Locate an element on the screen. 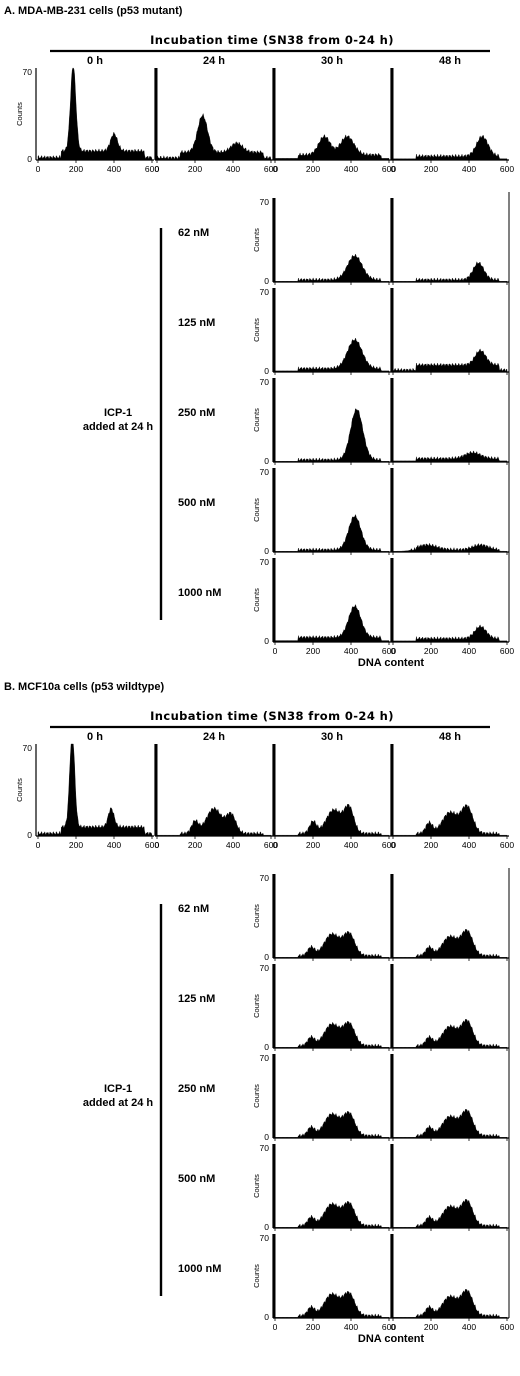 The image size is (520, 1376). row4-48h-x-tick-label: 600 is located at coordinates (507, 651).